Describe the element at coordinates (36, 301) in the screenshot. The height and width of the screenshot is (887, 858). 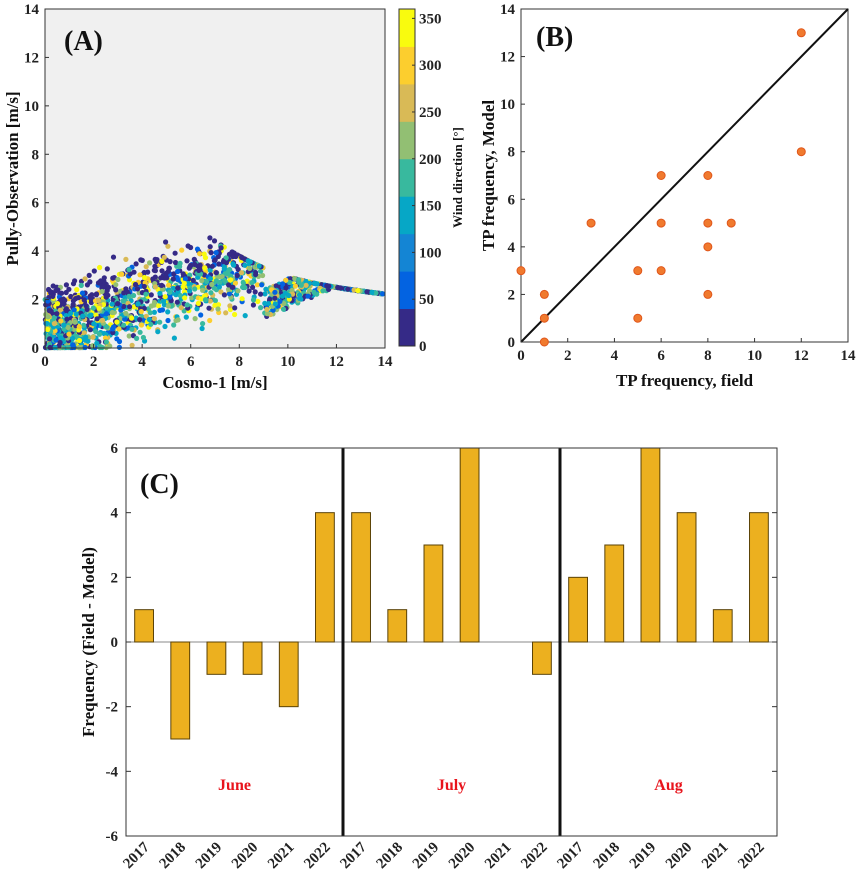
I see `y-tick-label: 2` at that location.